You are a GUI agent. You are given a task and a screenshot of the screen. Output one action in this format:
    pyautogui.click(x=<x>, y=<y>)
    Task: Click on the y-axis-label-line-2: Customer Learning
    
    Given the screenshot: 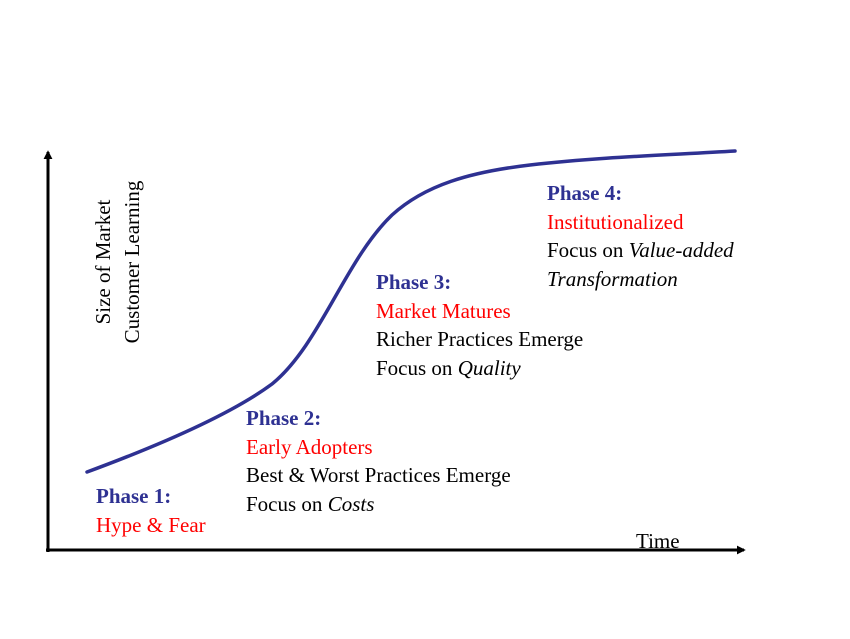 What is the action you would take?
    pyautogui.click(x=132, y=262)
    